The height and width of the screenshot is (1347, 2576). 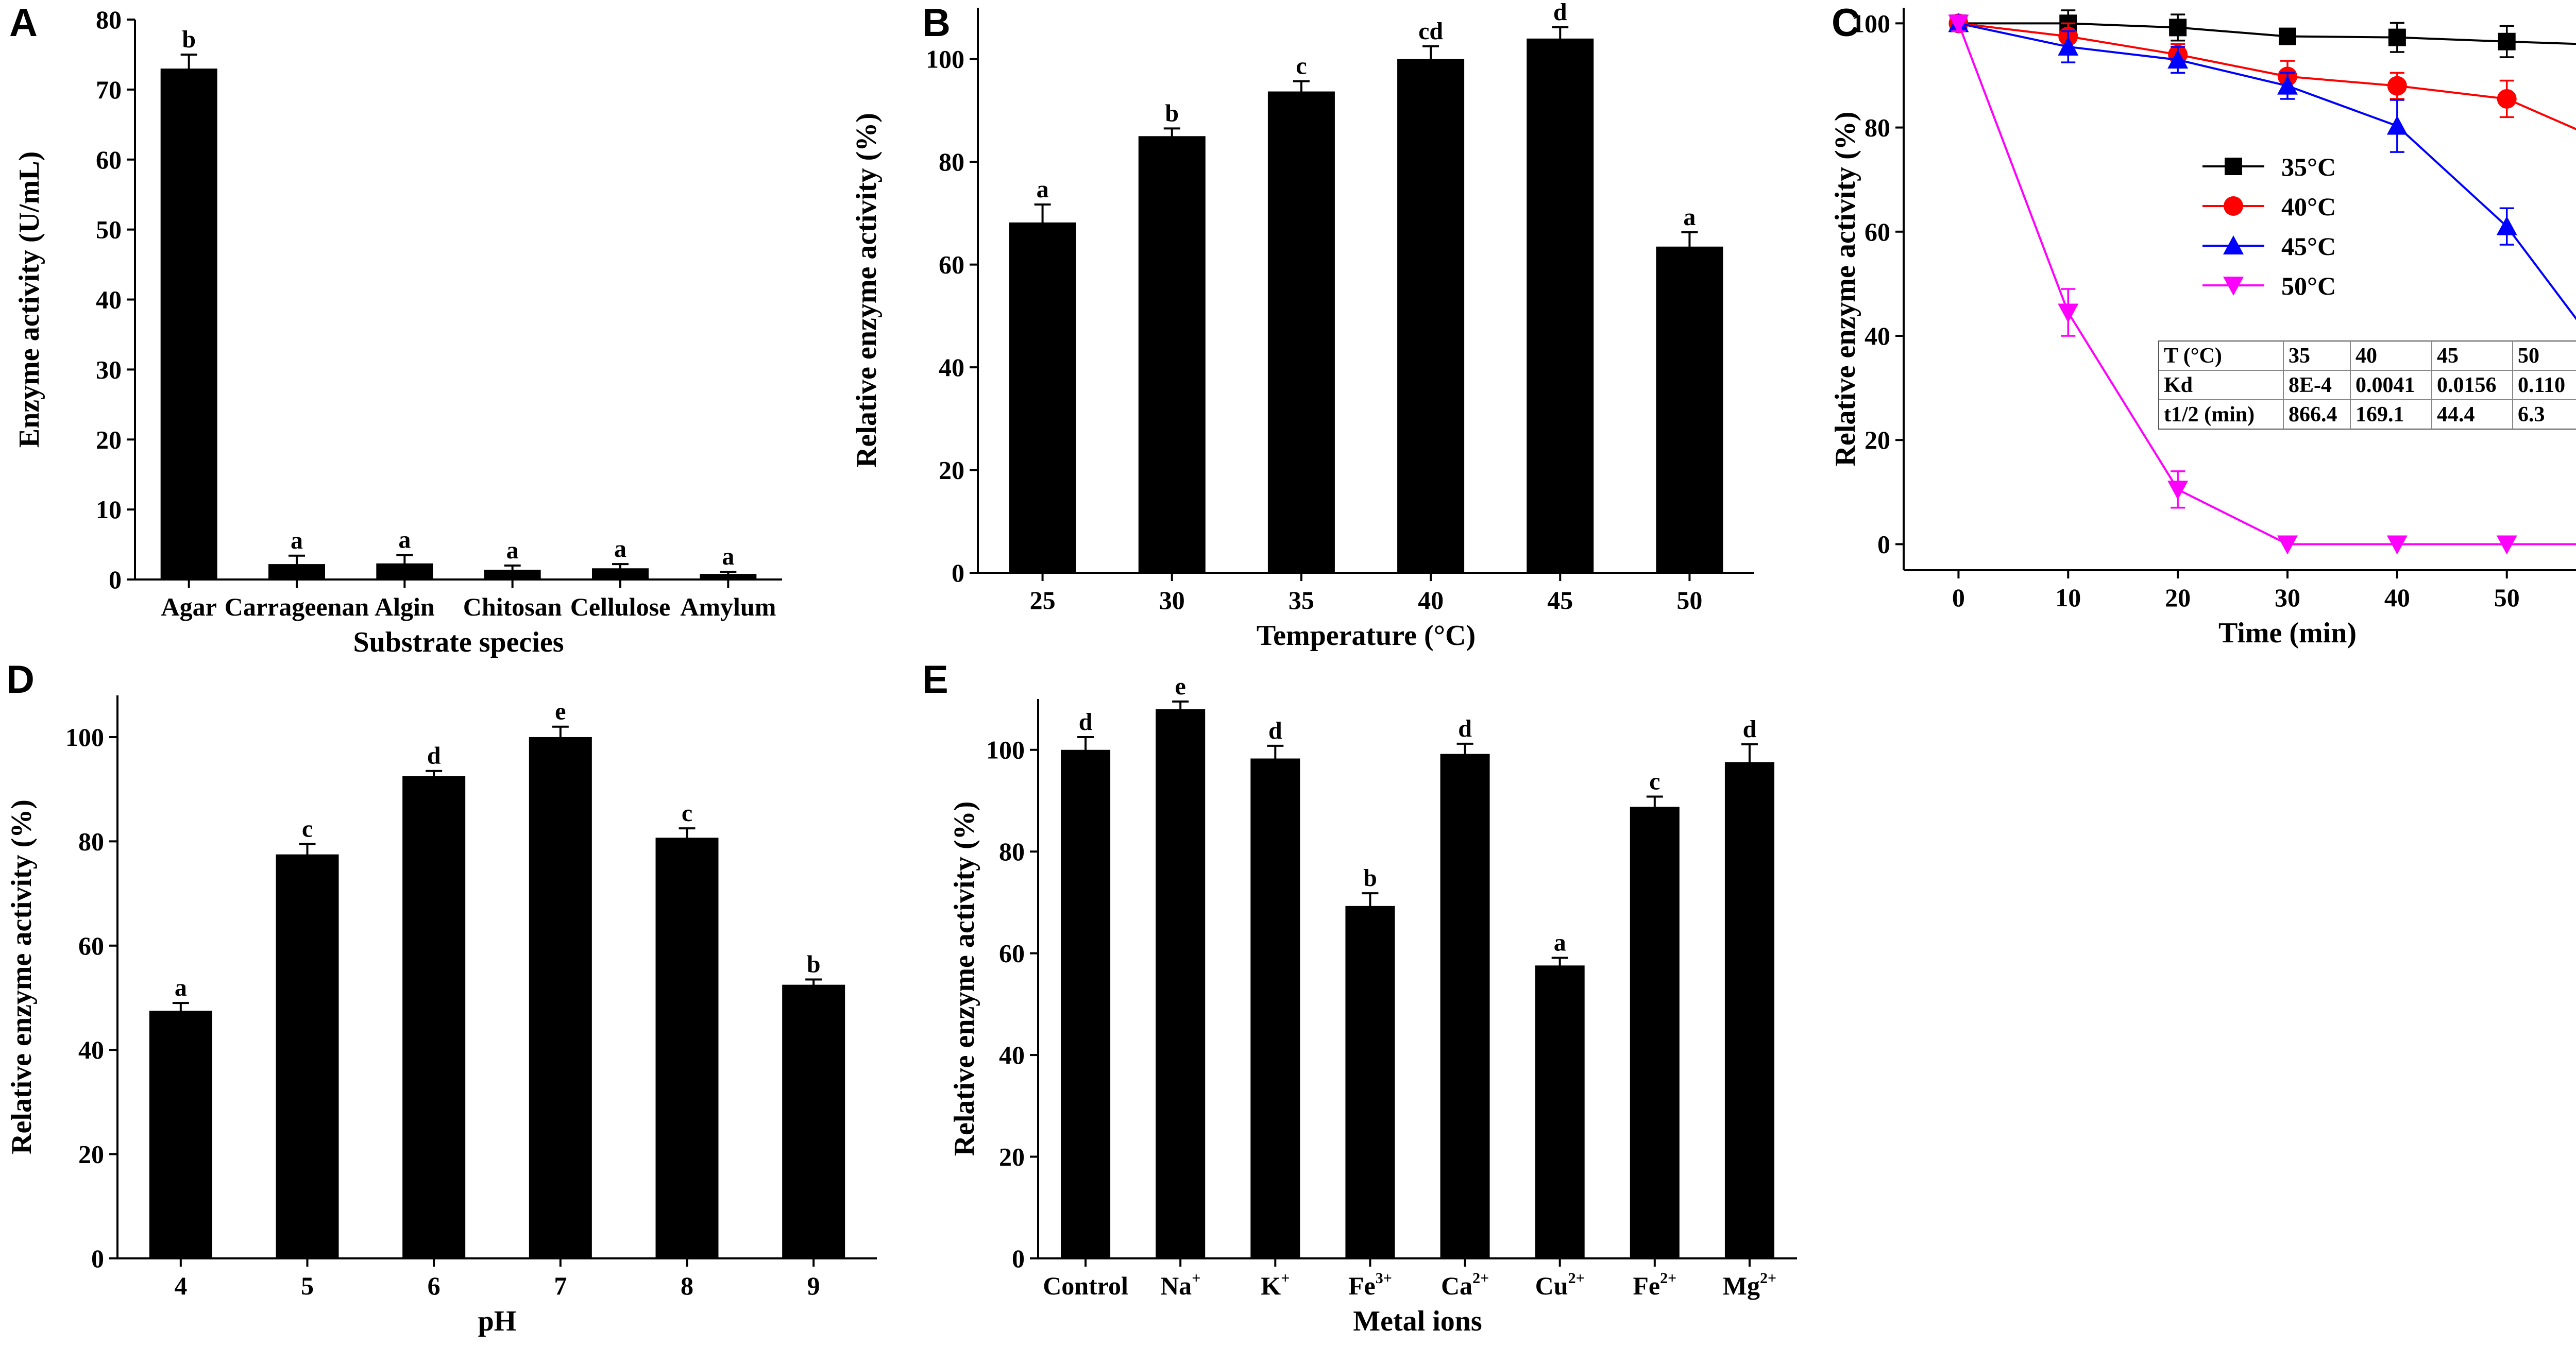 I want to click on table-border, so click(x=2367, y=385).